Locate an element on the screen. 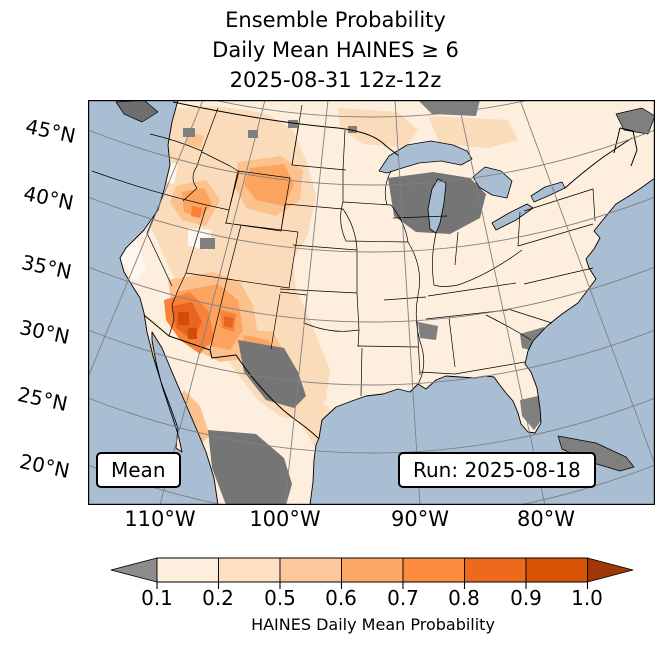 This screenshot has height=658, width=671. title-line-1: Ensemble Probability is located at coordinates (335, 20).